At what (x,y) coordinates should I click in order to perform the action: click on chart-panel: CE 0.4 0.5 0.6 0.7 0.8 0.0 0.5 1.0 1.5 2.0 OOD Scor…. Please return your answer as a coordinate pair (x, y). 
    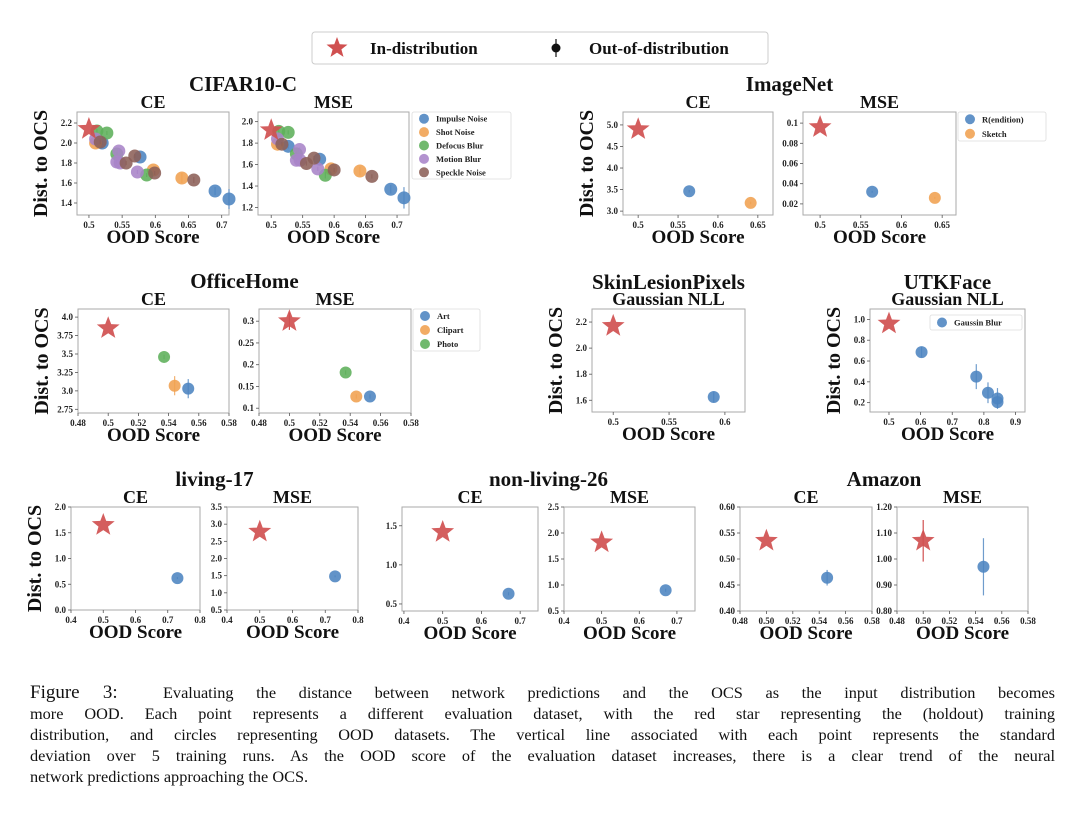
    Looking at the image, I should click on (115, 565).